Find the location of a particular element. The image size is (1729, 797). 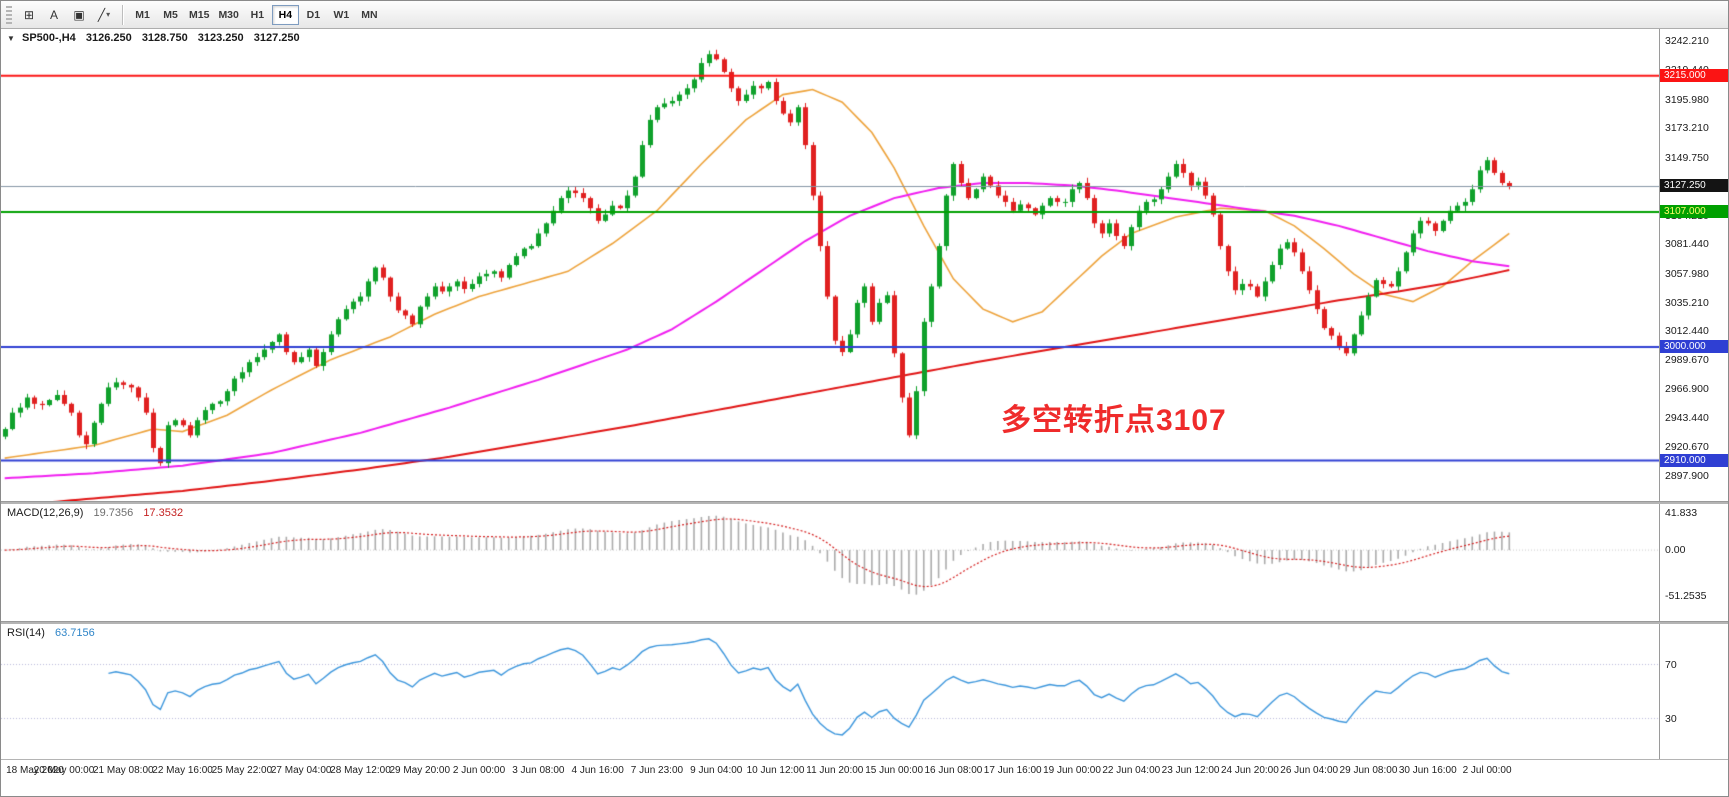

macd-axis: 41.833 0.00 -51.2535 is located at coordinates (1693, 562).